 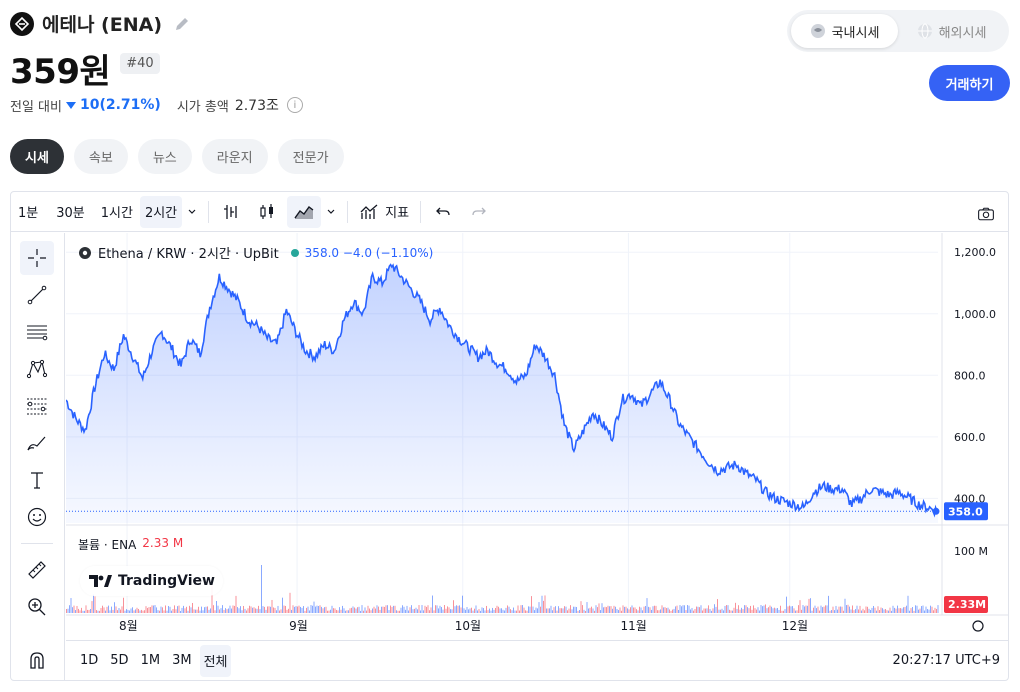 I want to click on text-tool-icon, so click(x=37, y=480).